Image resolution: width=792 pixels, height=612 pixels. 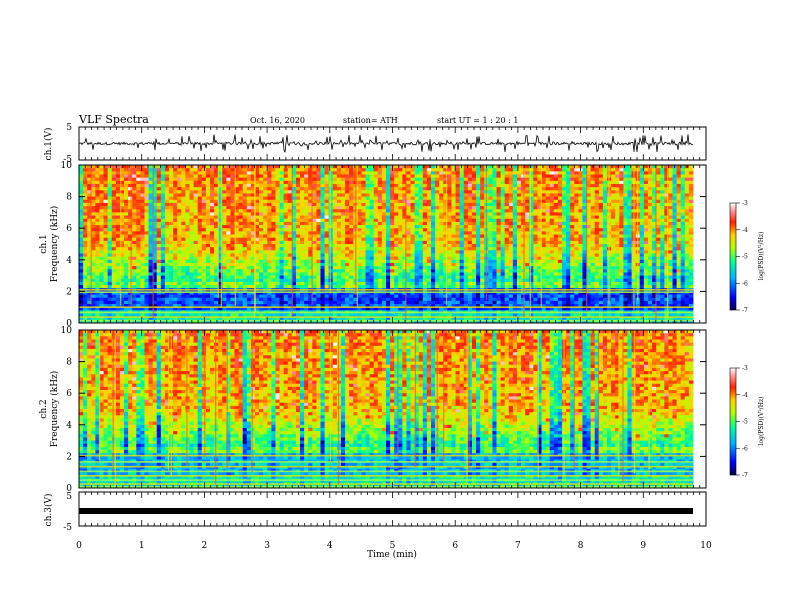 What do you see at coordinates (706, 546) in the screenshot?
I see `time-tick-label: 10` at bounding box center [706, 546].